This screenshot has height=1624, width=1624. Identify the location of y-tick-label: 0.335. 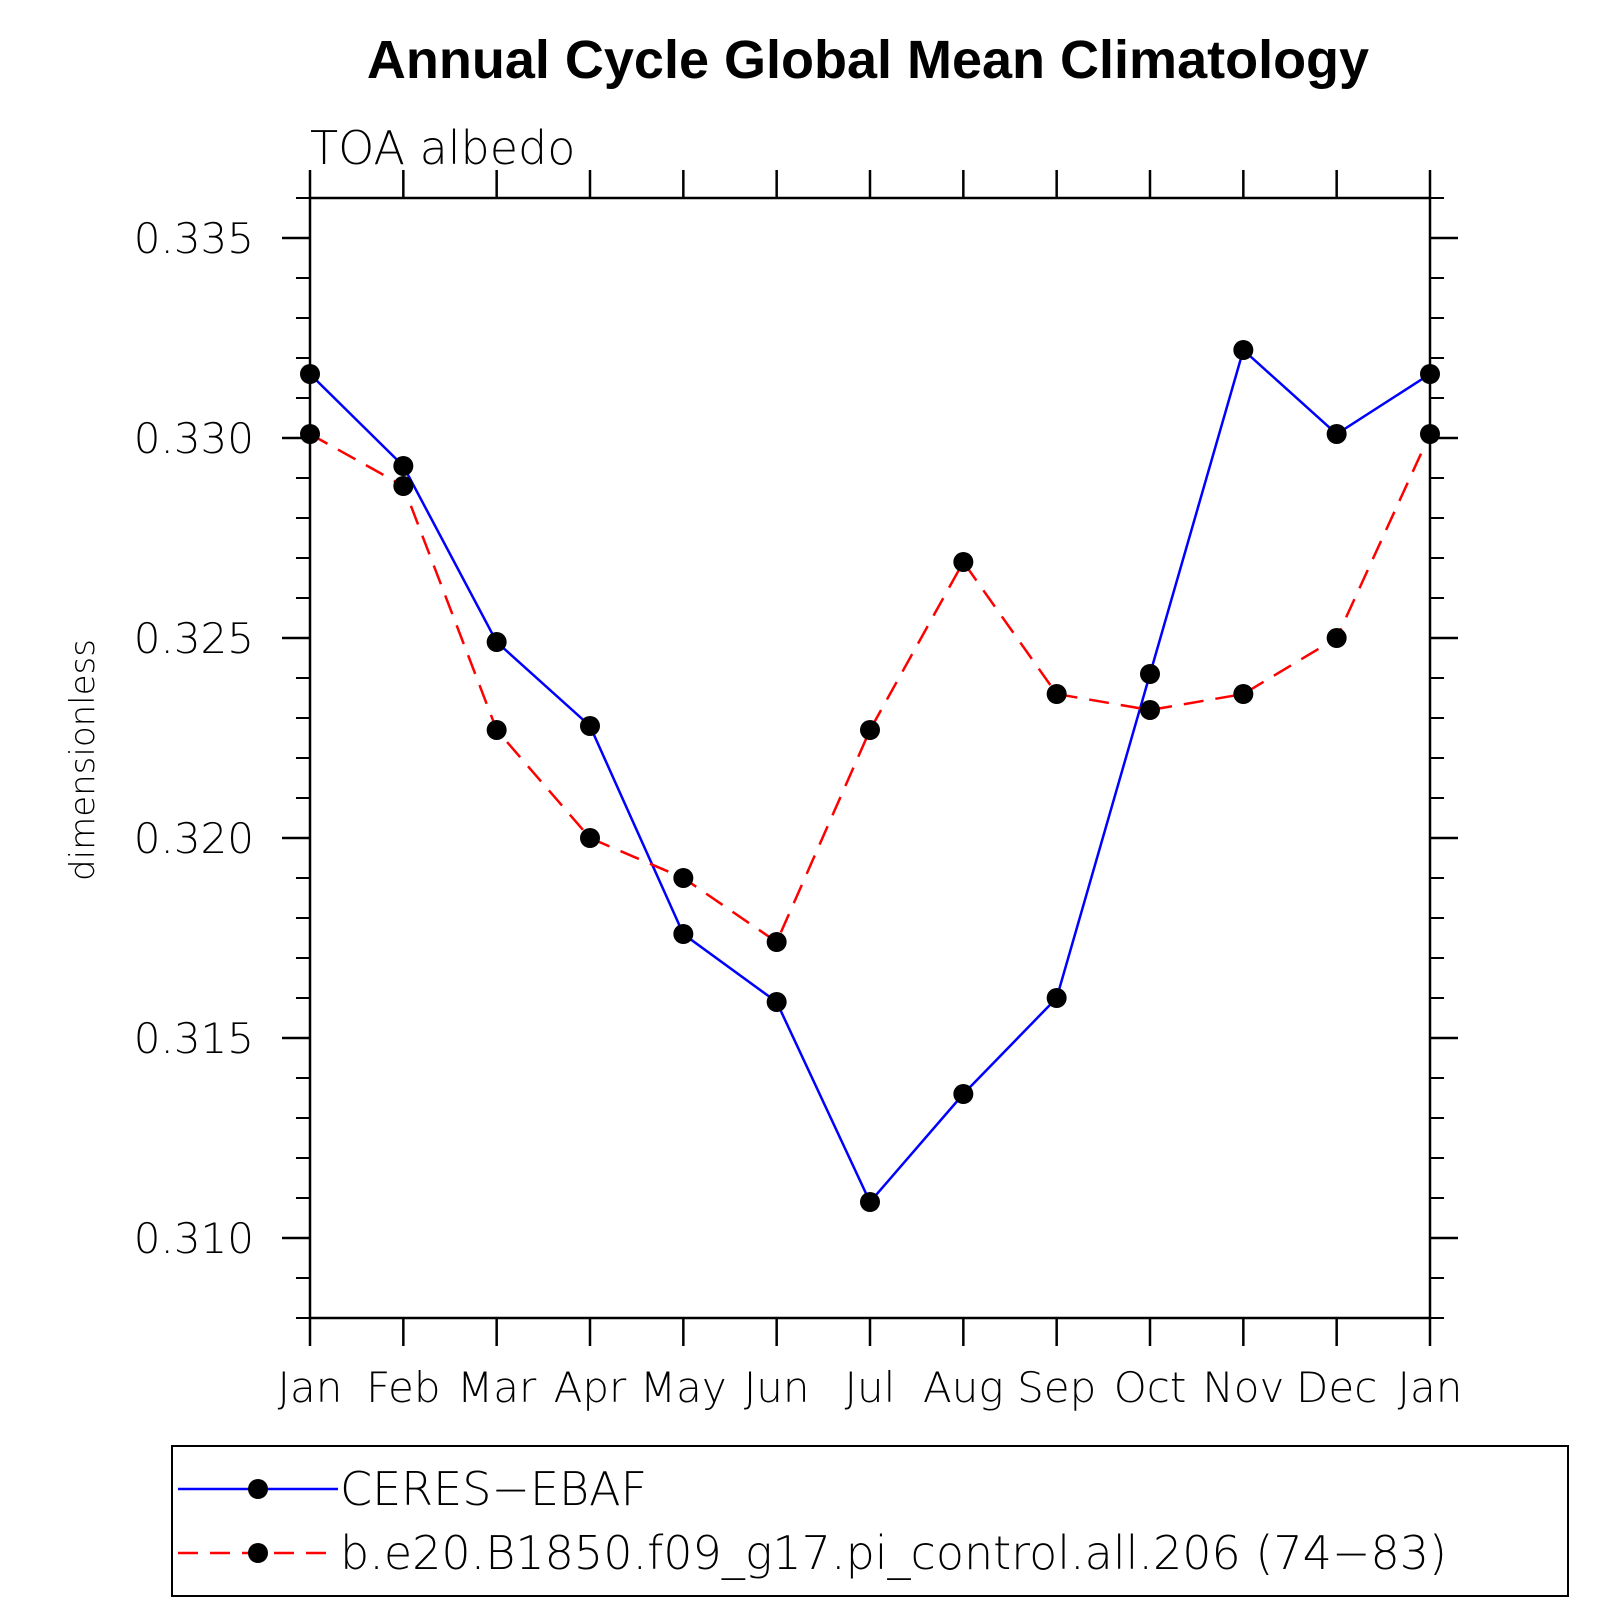
(194, 238).